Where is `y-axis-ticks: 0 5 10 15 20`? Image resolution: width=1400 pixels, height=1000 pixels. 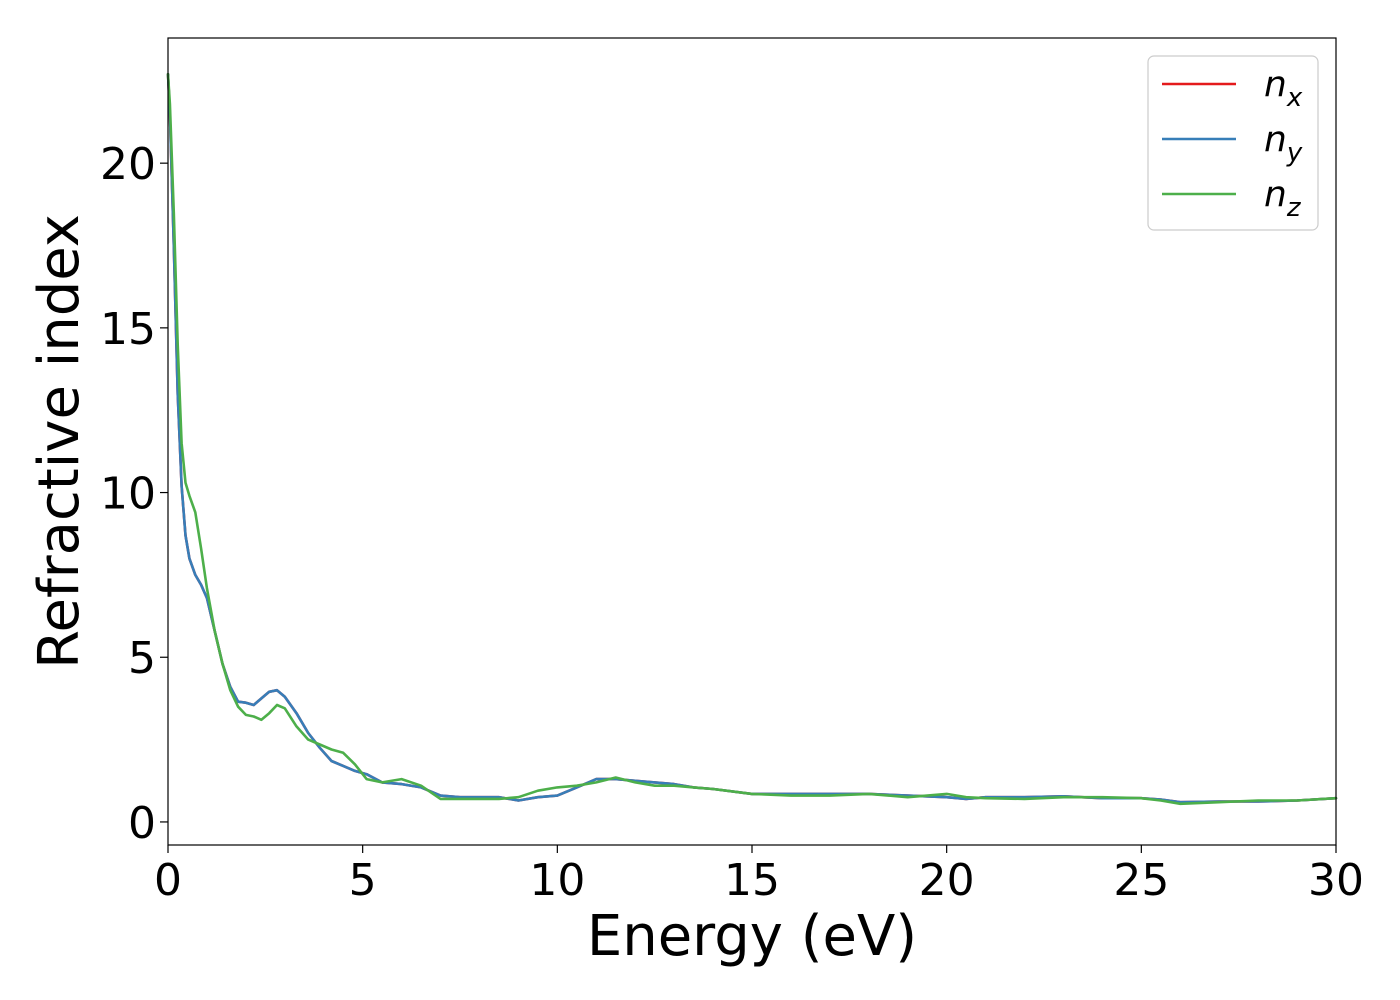
y-axis-ticks: 0 5 10 15 20 is located at coordinates (134, 494).